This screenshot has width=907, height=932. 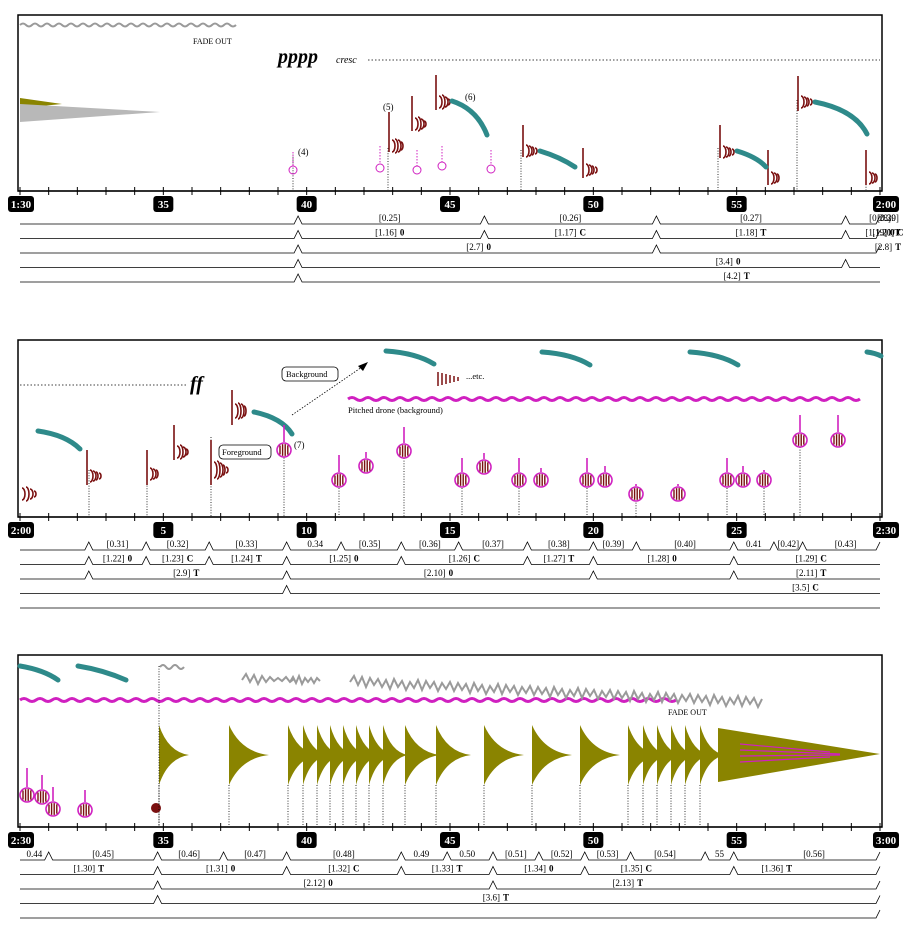 I want to click on svg-text: 1:30, so click(x=21, y=205).